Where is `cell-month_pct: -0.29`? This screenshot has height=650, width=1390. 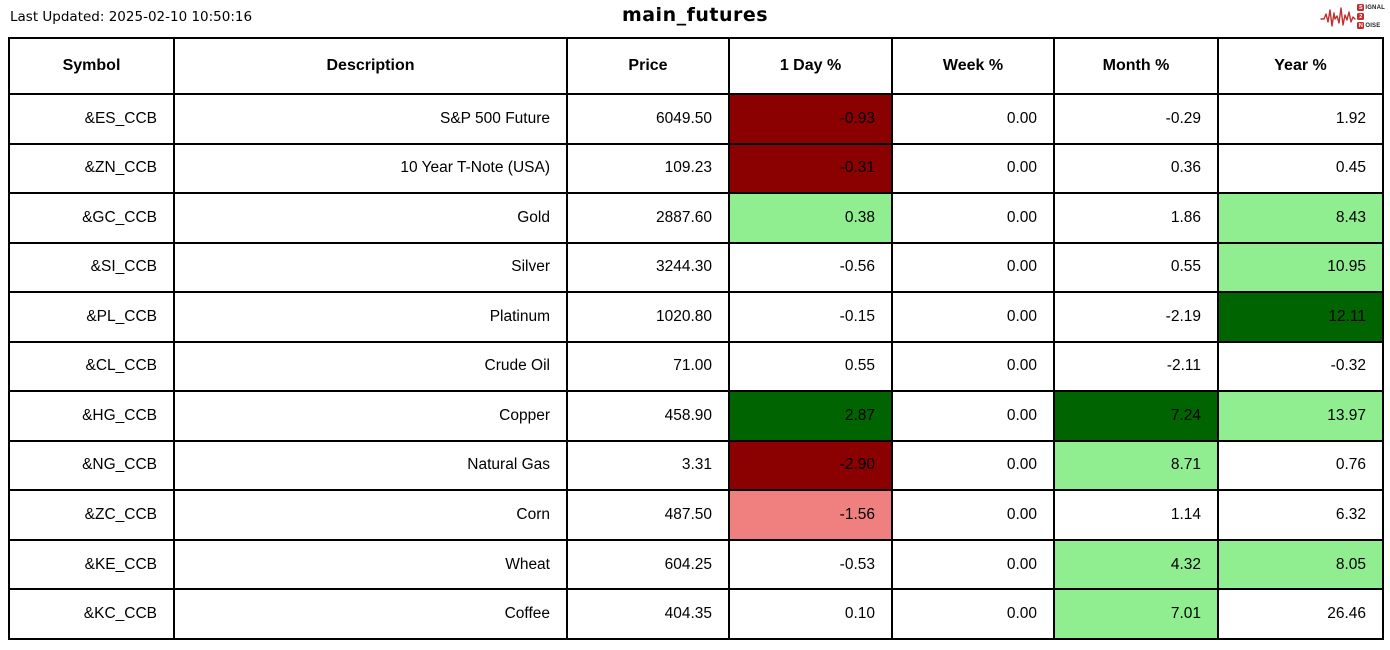
cell-month_pct: -0.29 is located at coordinates (1136, 119).